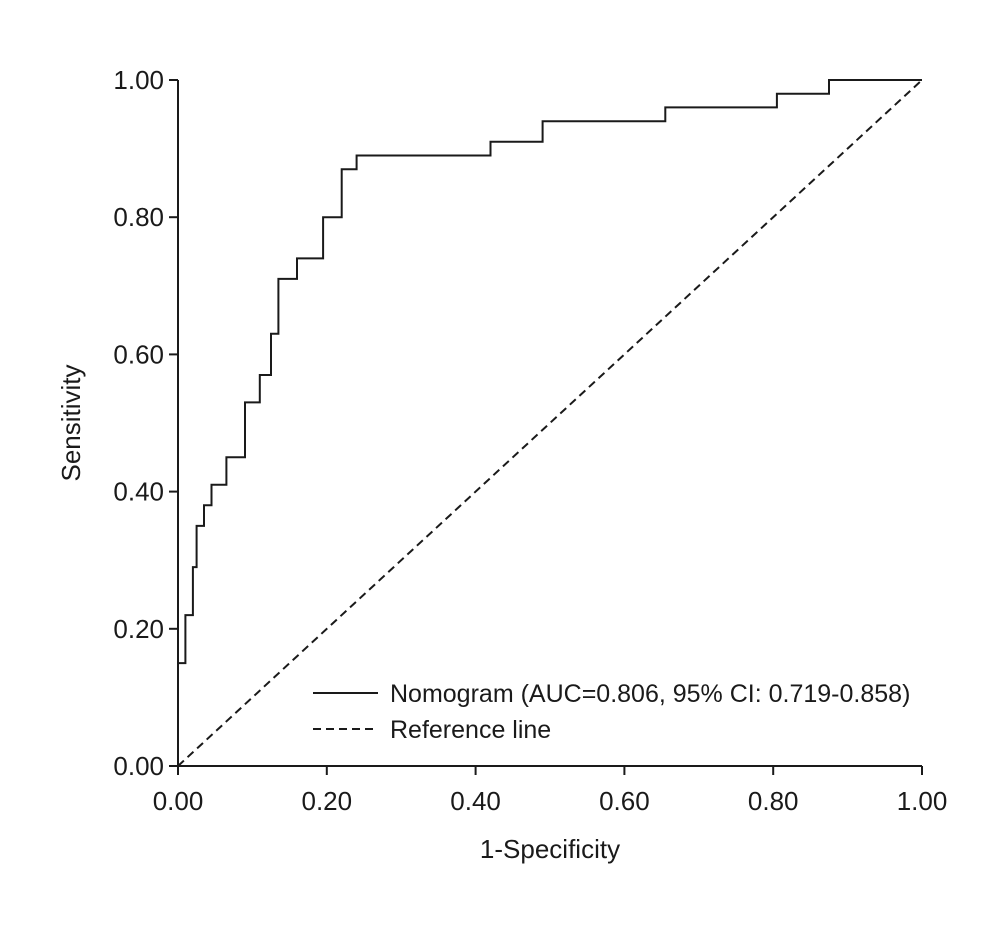 This screenshot has width=1000, height=933. Describe the element at coordinates (326, 801) in the screenshot. I see `x-tick-label: 0.20` at that location.